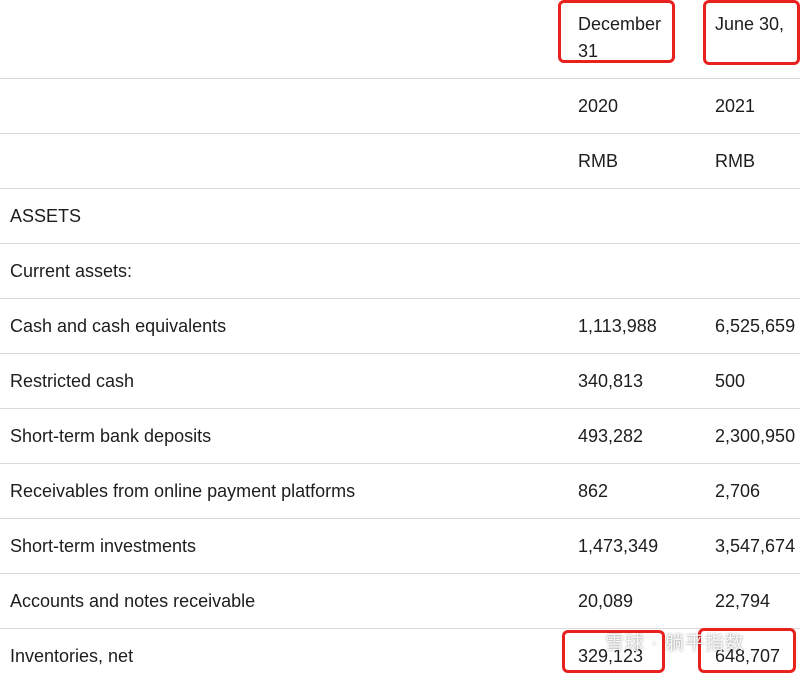 This screenshot has height=683, width=800. What do you see at coordinates (743, 601) in the screenshot?
I see `value-col2: 22,794` at bounding box center [743, 601].